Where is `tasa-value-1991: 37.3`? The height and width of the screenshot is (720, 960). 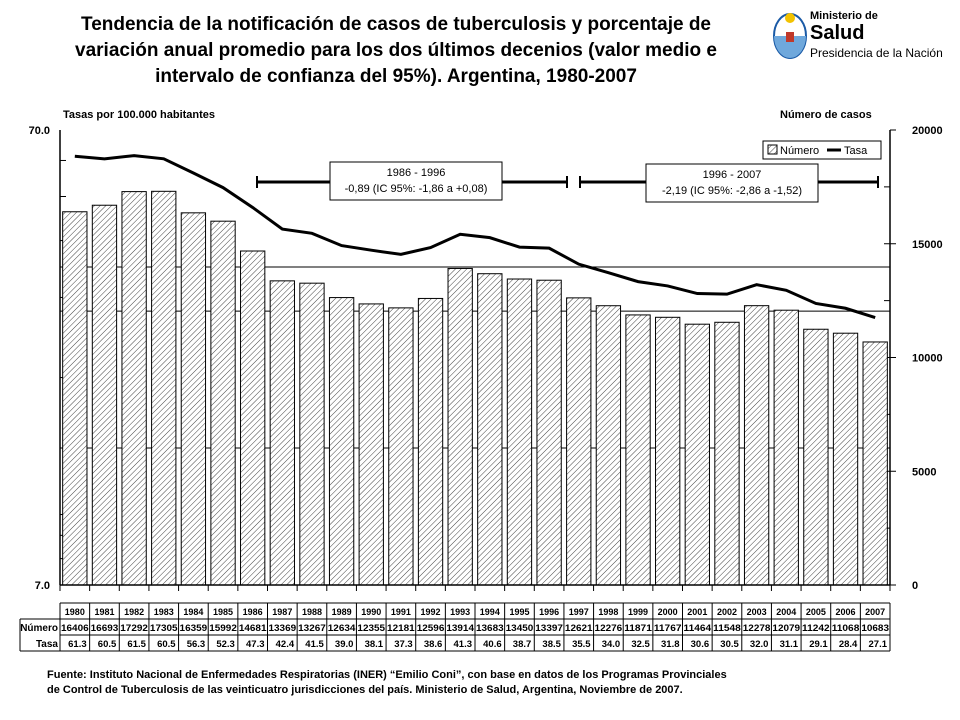
tasa-value-1991: 37.3 is located at coordinates (403, 644).